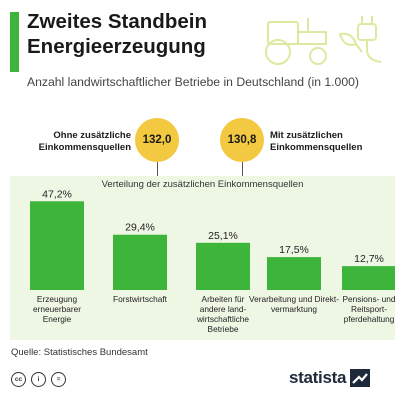 The width and height of the screenshot is (405, 405). I want to click on without-income-label: Ohne zusätzliche Einkommensquellen, so click(84, 141).